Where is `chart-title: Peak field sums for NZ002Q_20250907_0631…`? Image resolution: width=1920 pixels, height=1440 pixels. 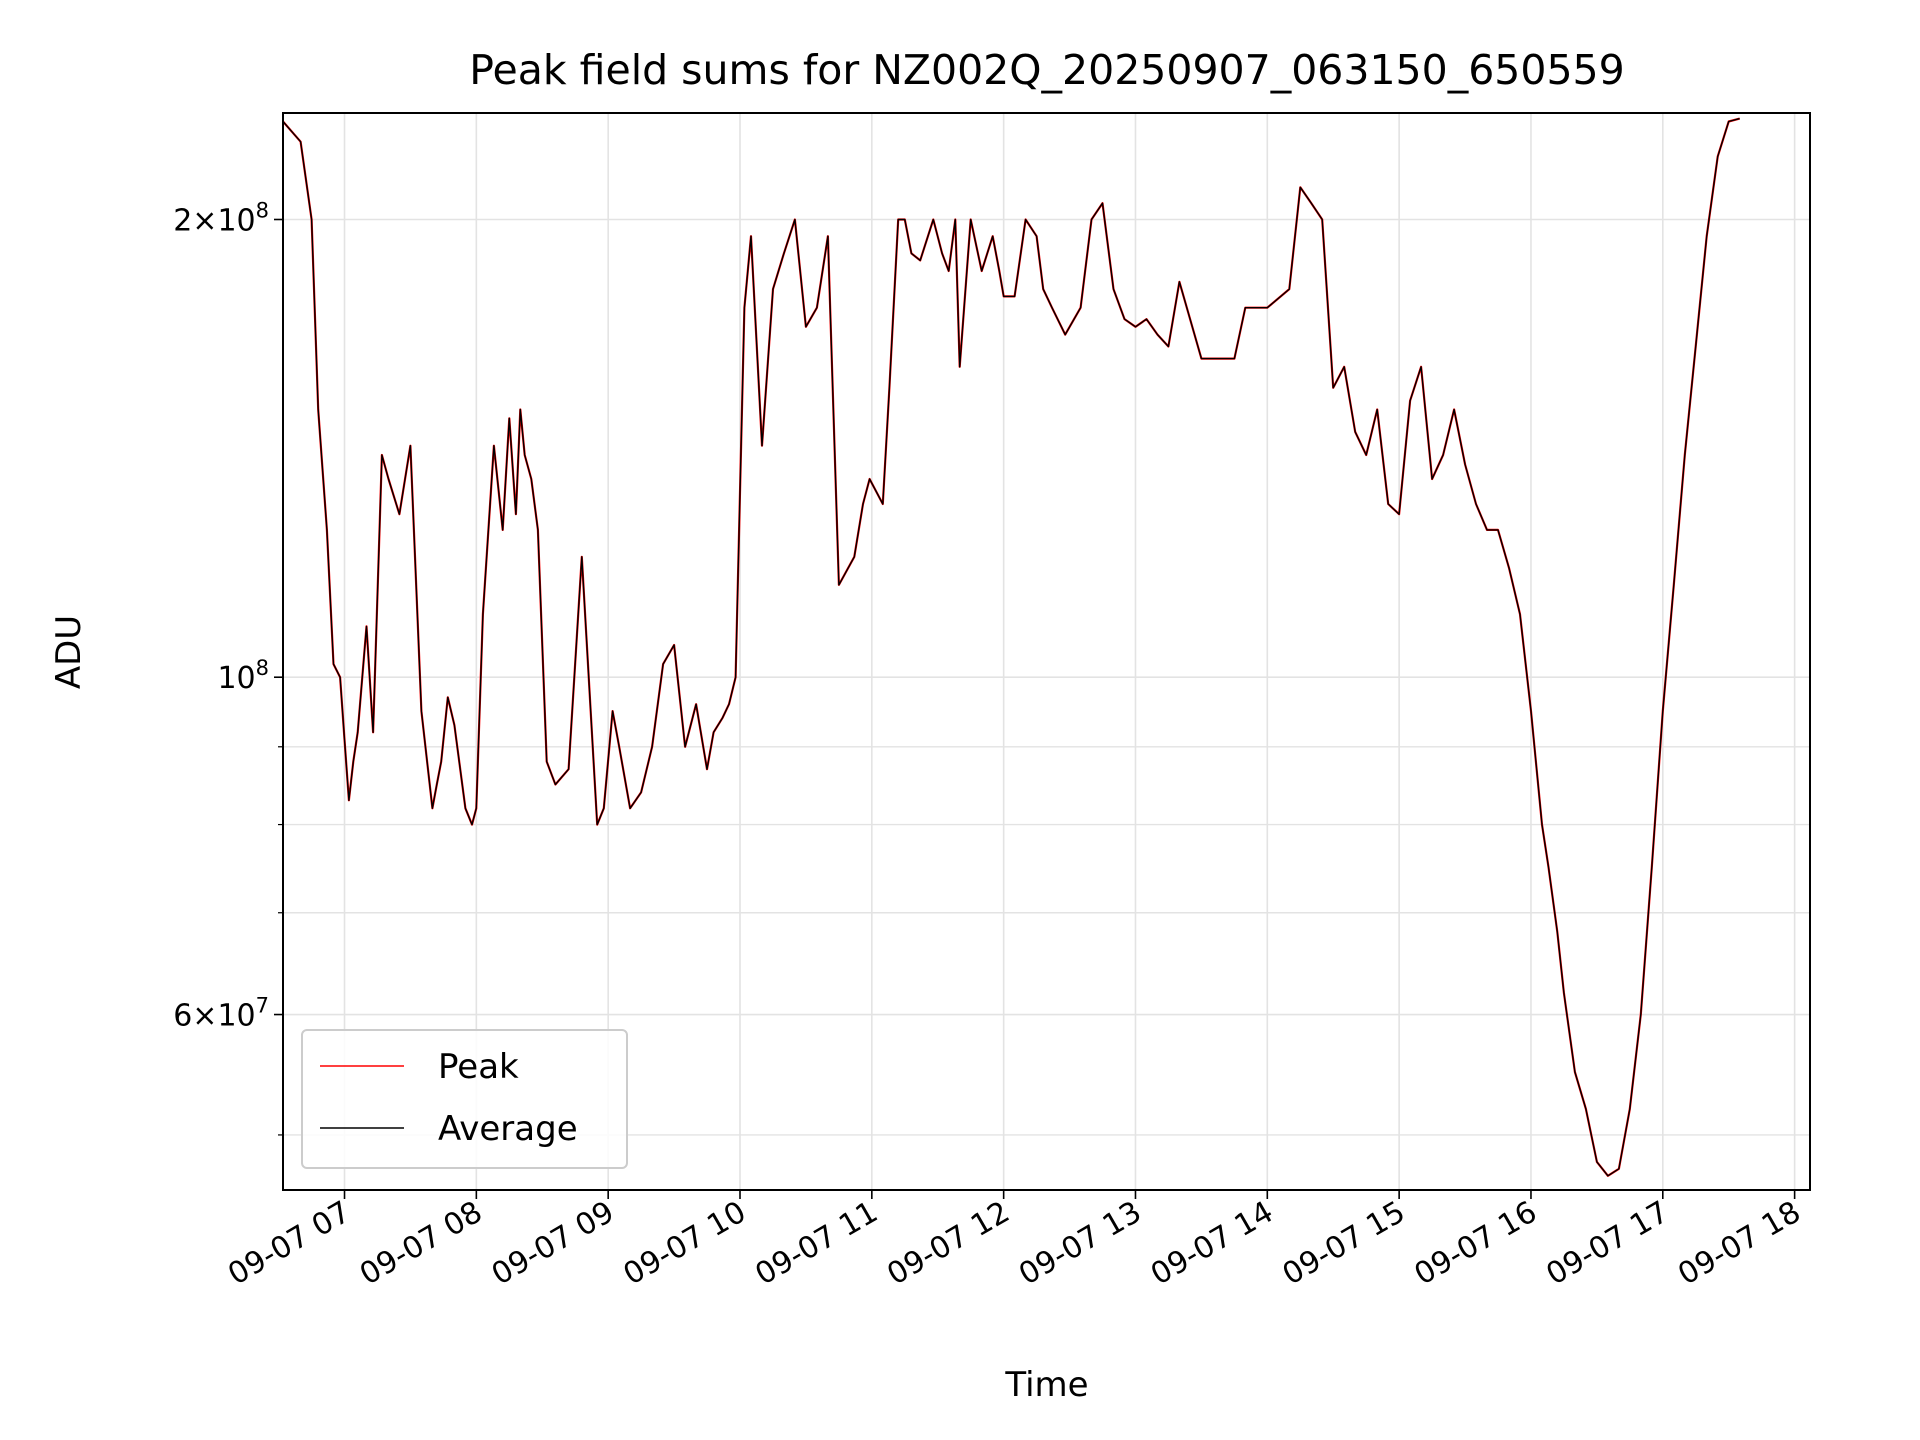
chart-title: Peak field sums for NZ002Q_20250907_0631… is located at coordinates (1046, 70).